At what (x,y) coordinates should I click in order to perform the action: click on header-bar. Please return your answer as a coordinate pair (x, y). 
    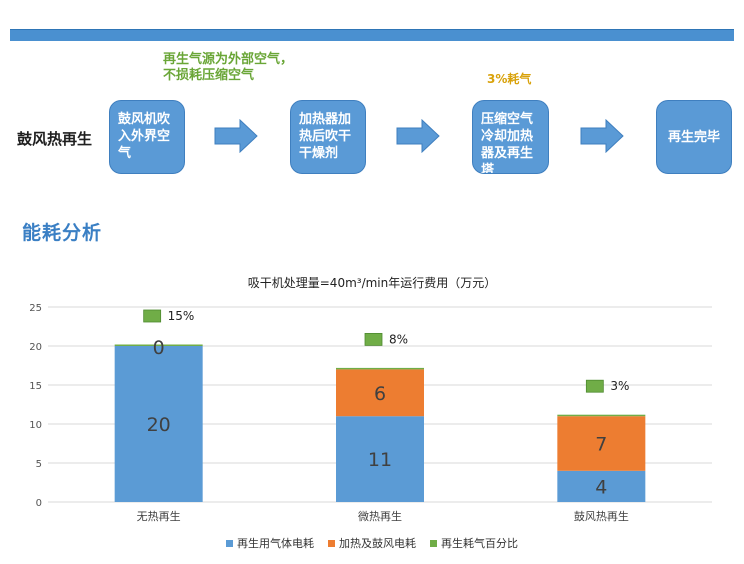
    Looking at the image, I should click on (372, 35).